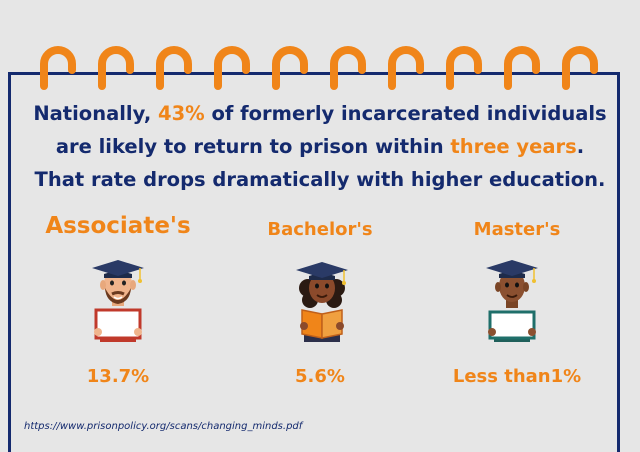 Image resolution: width=640 pixels, height=452 pixels. I want to click on headline-text: Nationally,, so click(96, 113).